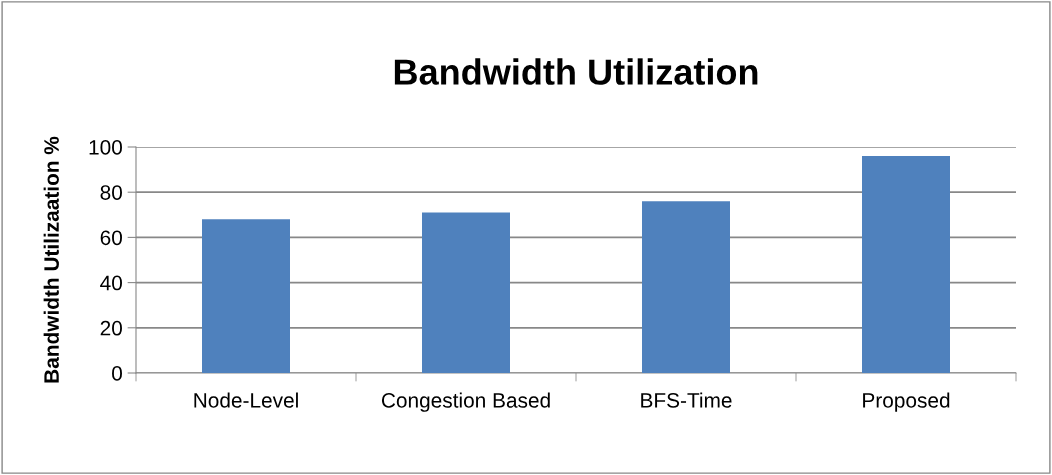  I want to click on y-tick-label: 40, so click(111, 283).